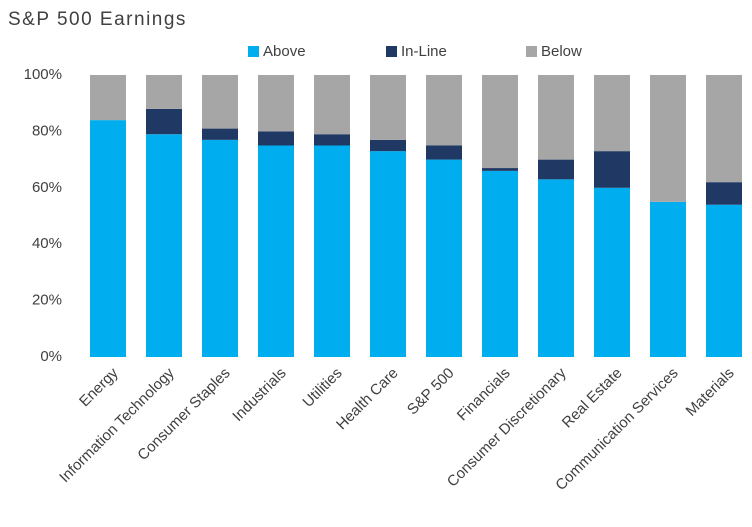 The width and height of the screenshot is (752, 527). I want to click on x-tick-label: Industrials, so click(259, 395).